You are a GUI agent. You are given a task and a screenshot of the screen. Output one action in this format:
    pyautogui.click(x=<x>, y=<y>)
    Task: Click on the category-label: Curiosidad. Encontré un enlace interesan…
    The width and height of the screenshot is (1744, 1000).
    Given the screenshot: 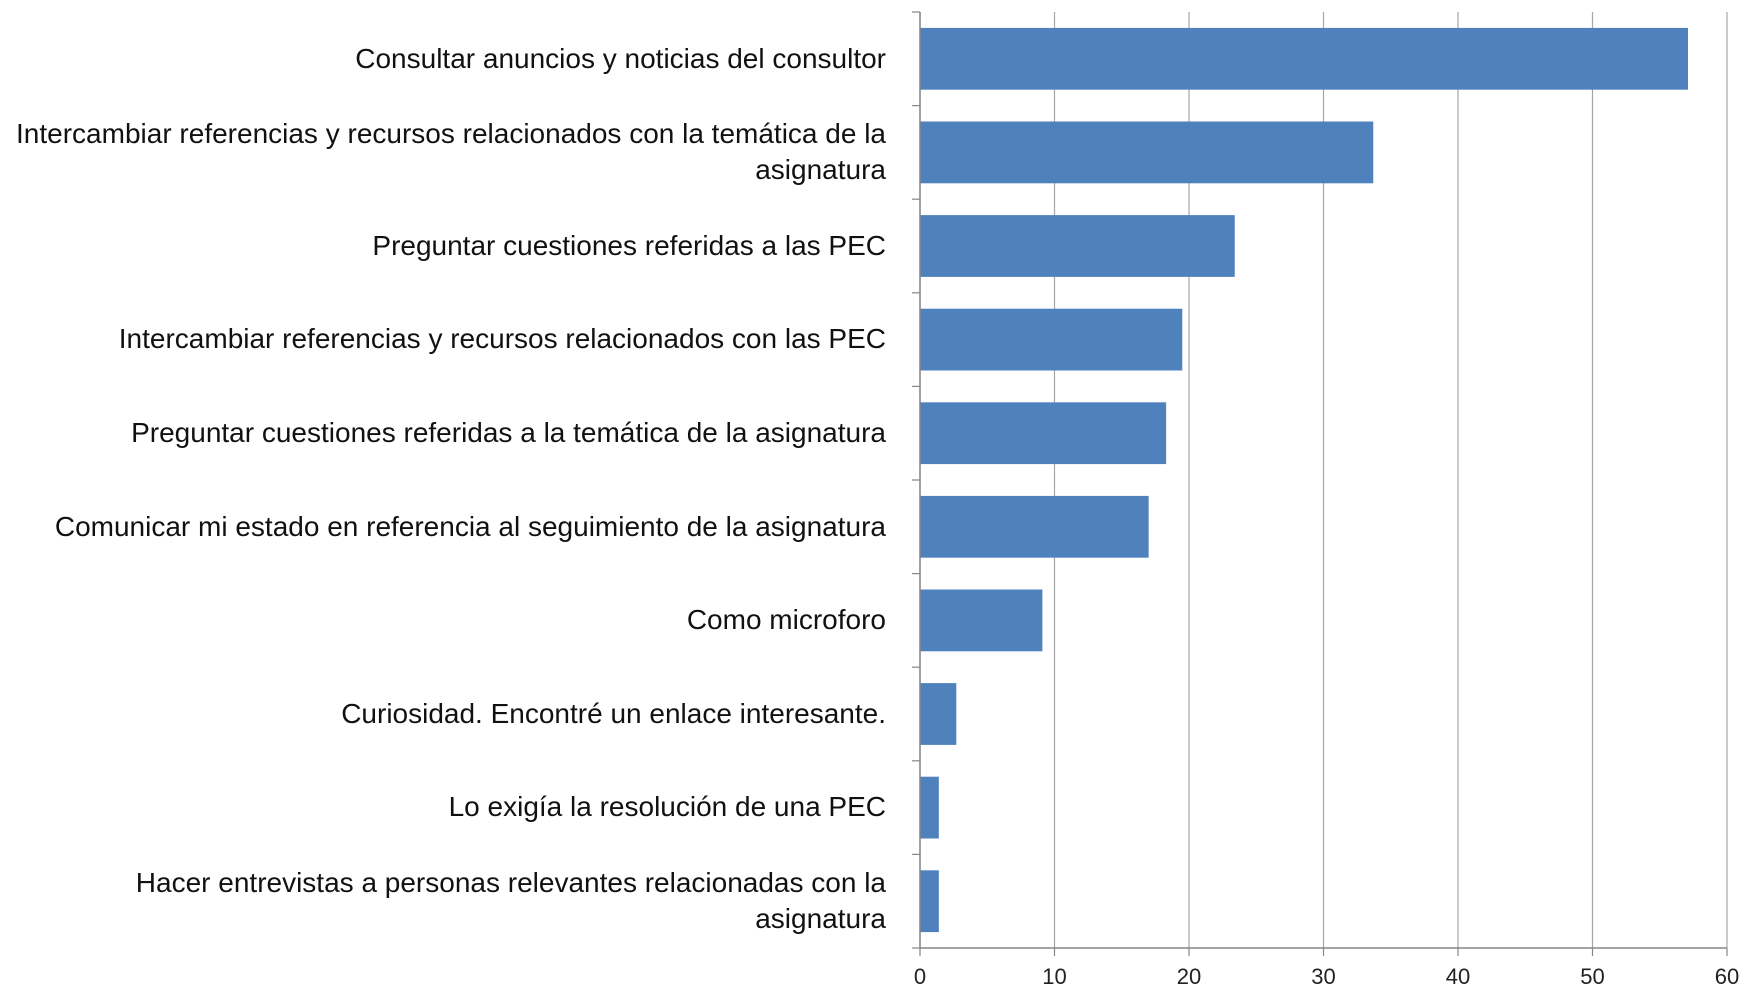 What is the action you would take?
    pyautogui.click(x=613, y=713)
    